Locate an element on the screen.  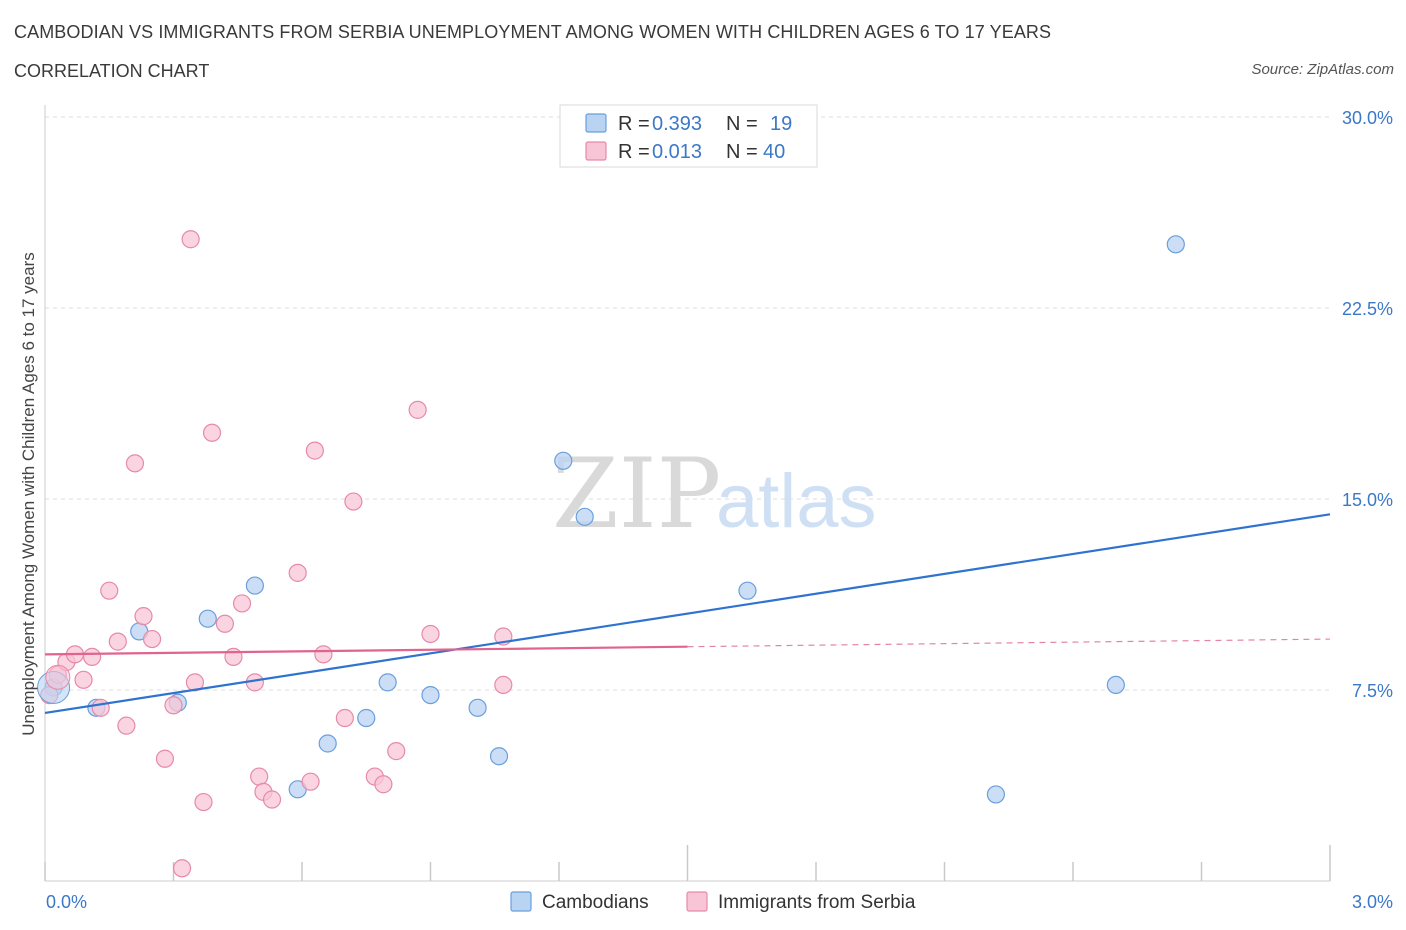
x-tick-label: 3.0% is located at coordinates (1372, 902).